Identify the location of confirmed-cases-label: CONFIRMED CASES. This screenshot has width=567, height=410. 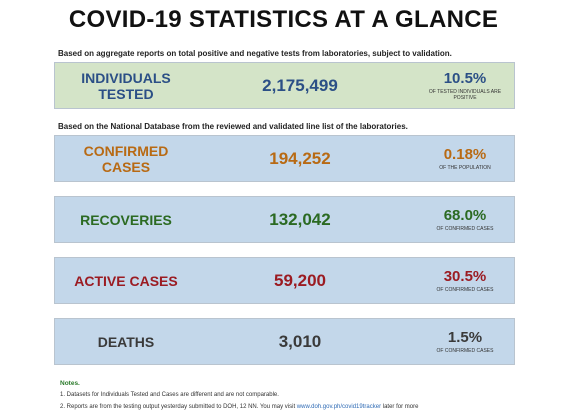
(126, 158).